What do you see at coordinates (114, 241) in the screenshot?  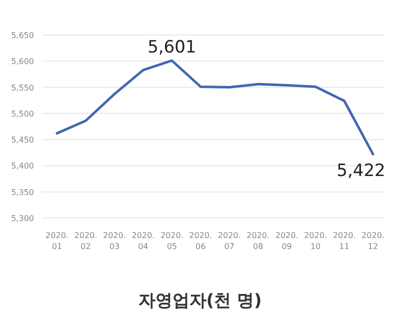 I see `x-tick-label: 2020. 03` at bounding box center [114, 241].